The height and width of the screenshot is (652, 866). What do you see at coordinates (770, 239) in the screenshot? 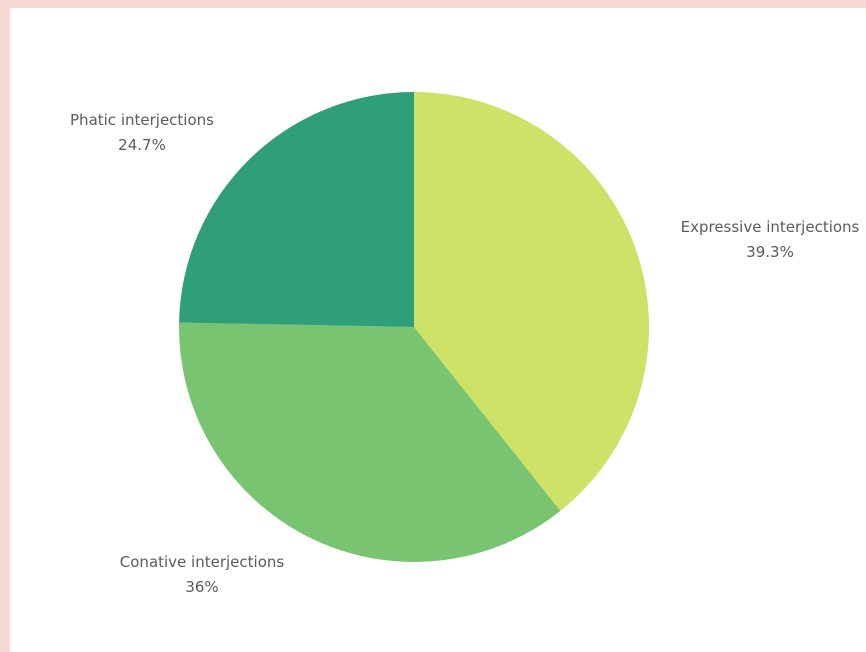
I see `label-expressive: Expressive interjections 39.3%` at bounding box center [770, 239].